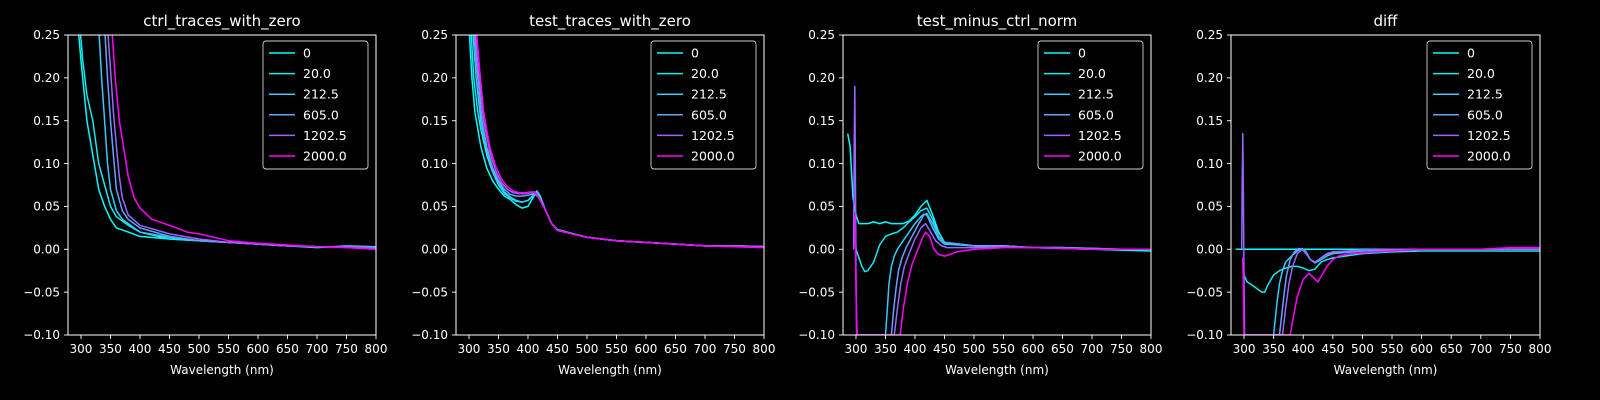  Describe the element at coordinates (1385, 21) in the screenshot. I see `chart-title: diff` at that location.